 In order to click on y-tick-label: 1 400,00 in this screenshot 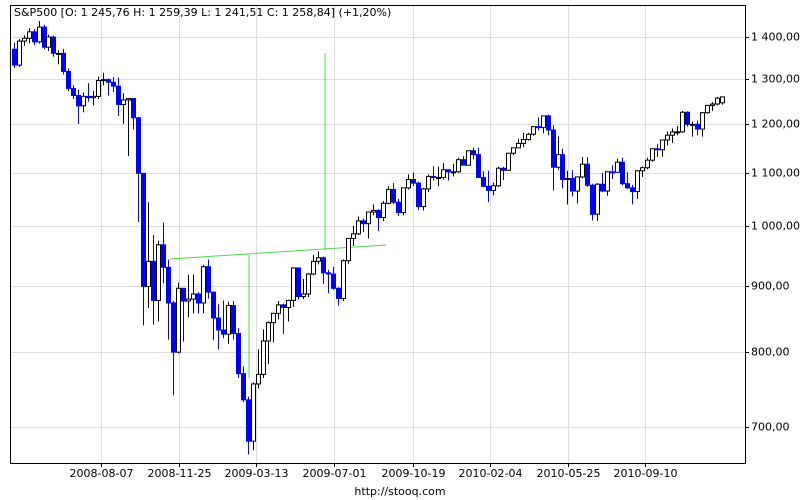, I will do `click(775, 37)`.